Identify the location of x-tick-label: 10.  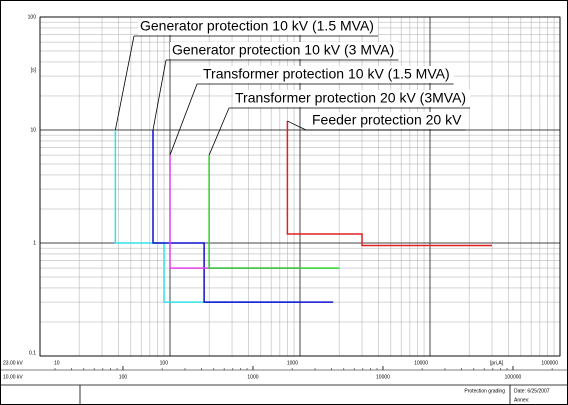
(57, 363).